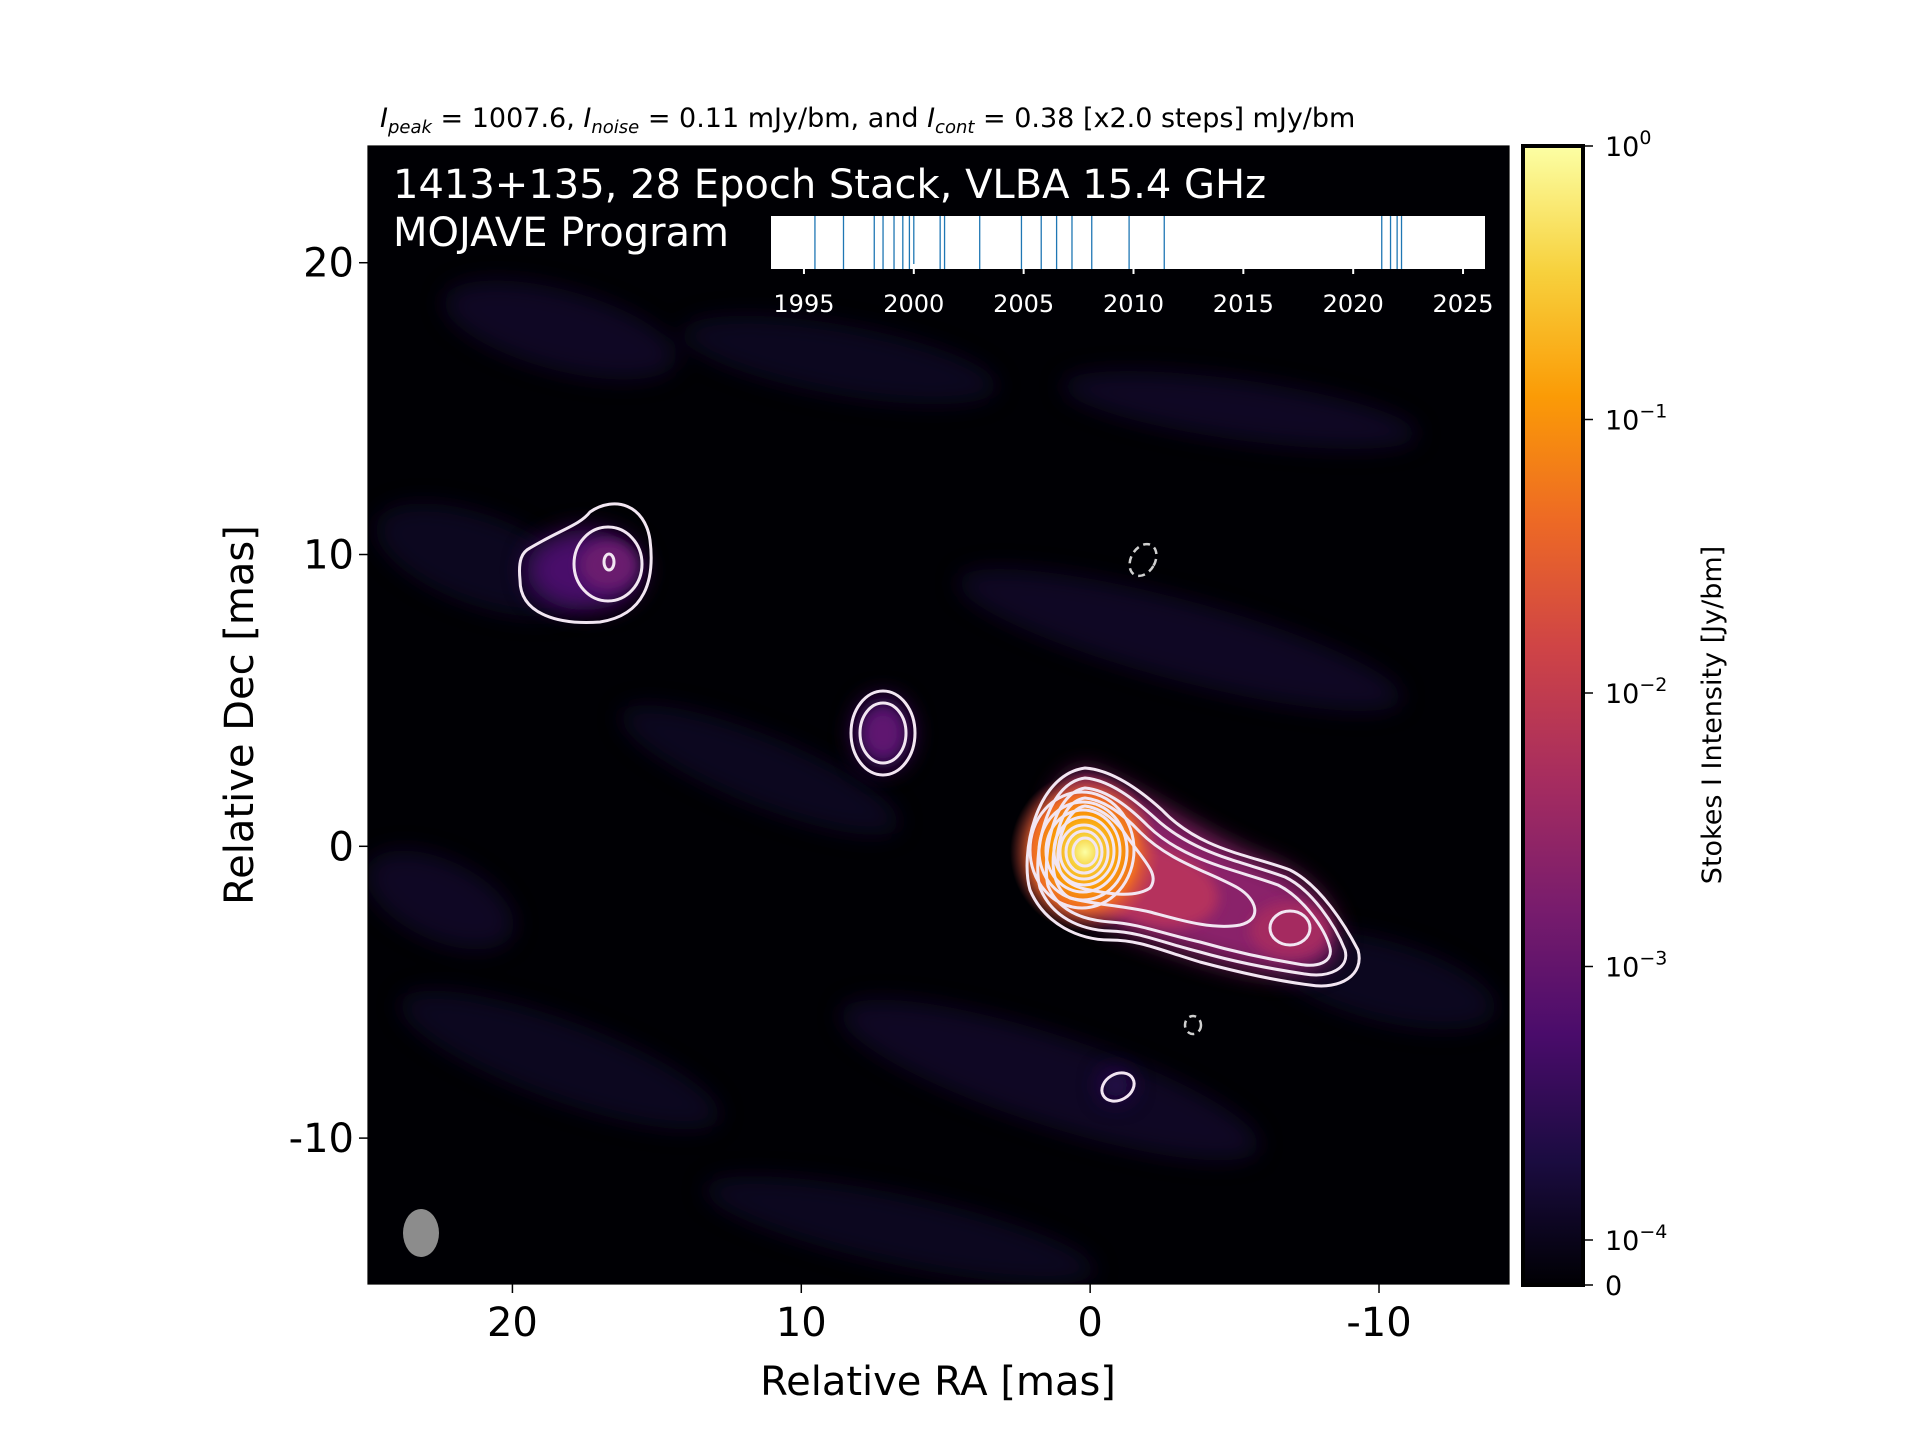 The width and height of the screenshot is (1920, 1440). I want to click on colorbar-label: Stokes I Intensity [Jy/bm], so click(1712, 715).